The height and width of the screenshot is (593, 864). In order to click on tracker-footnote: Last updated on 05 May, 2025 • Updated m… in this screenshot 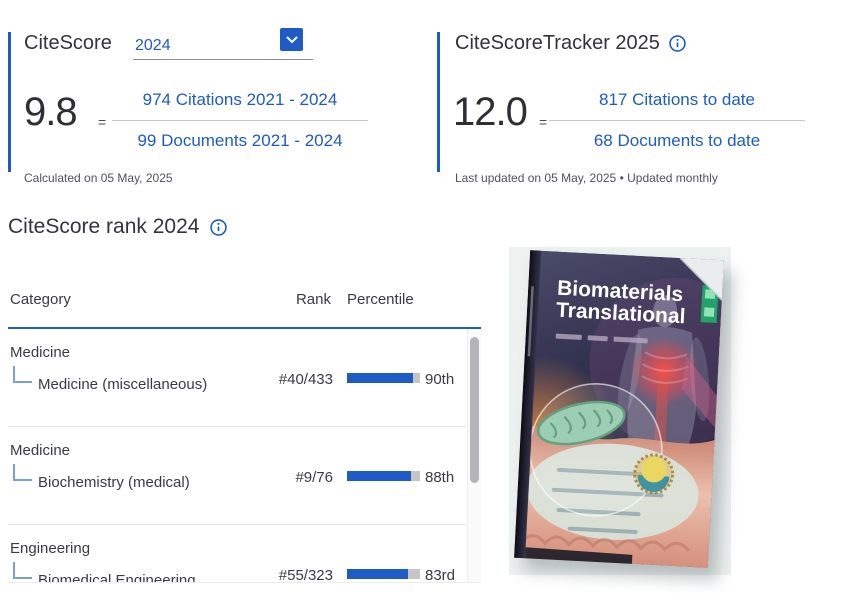, I will do `click(586, 178)`.